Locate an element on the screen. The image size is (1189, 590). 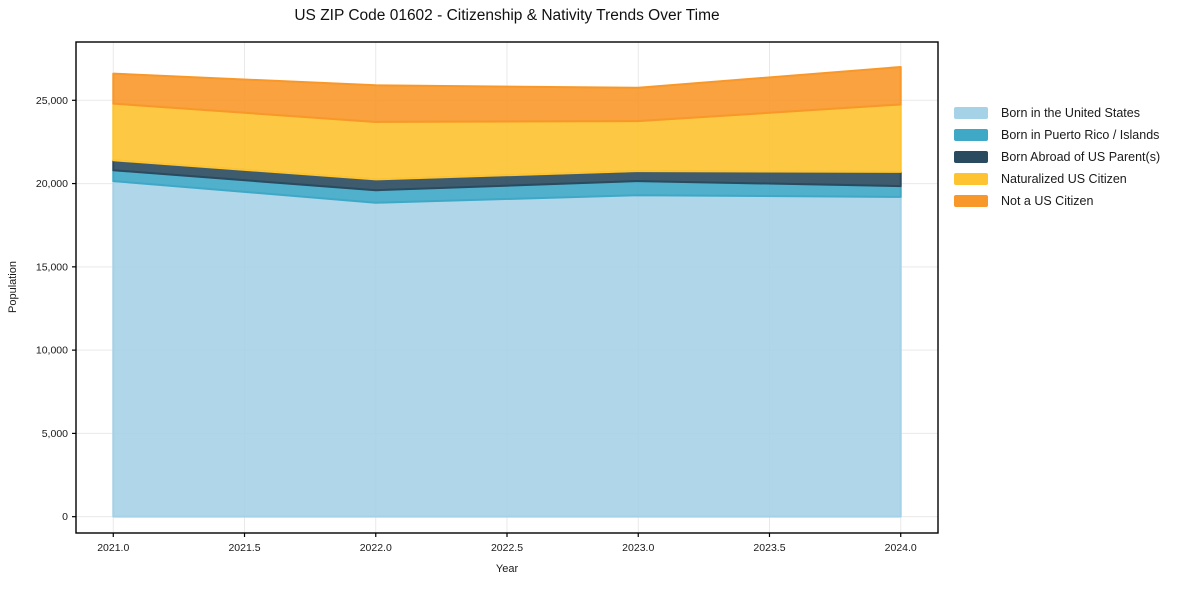
legend-item: Born Abroad of US Parent(s) is located at coordinates (1057, 157).